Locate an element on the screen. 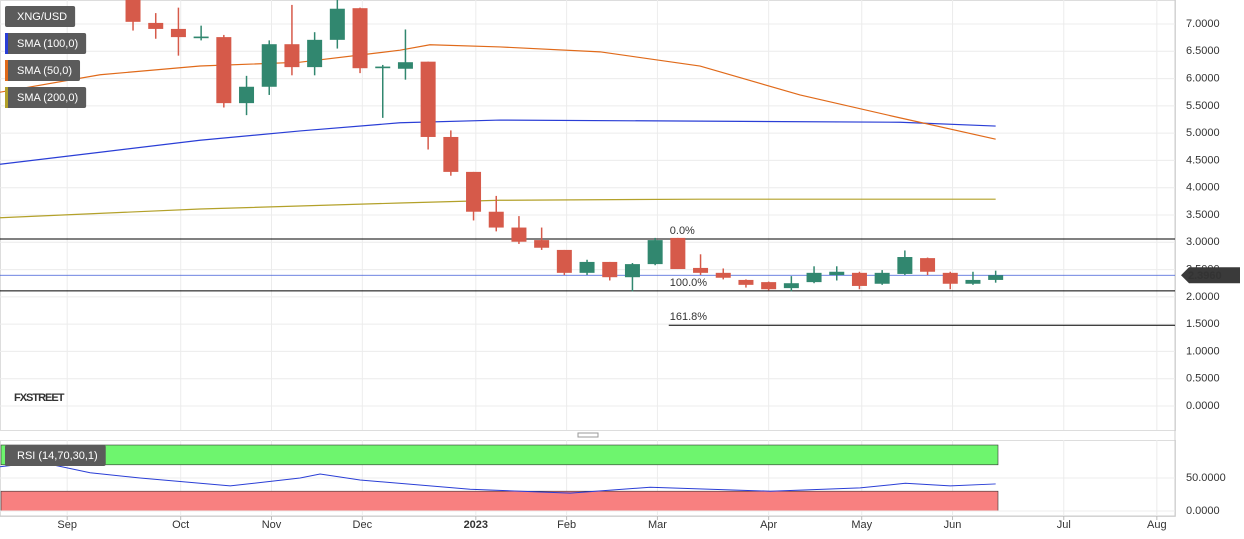  y-tick-label: 3.0000 is located at coordinates (1203, 242).